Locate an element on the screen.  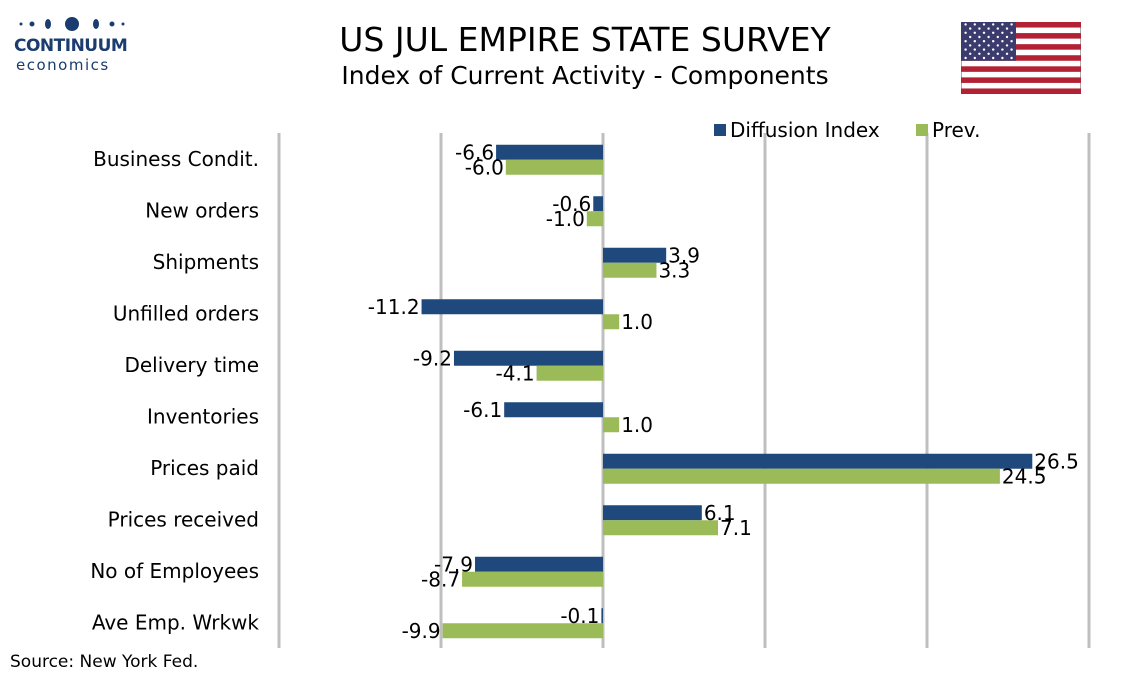
source-note: Source: New York Fed. is located at coordinates (104, 662).